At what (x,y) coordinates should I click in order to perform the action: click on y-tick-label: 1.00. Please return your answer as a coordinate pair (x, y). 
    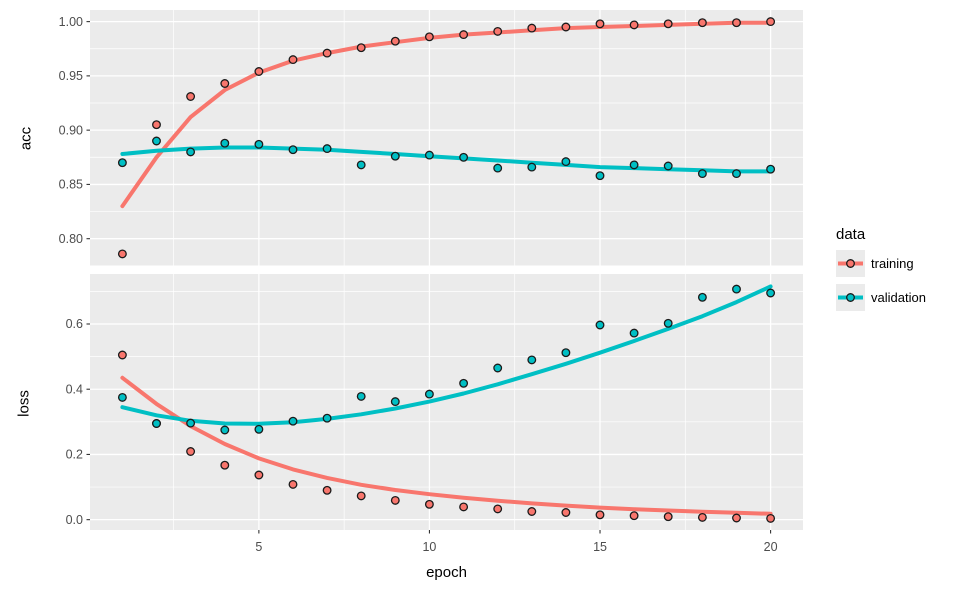
    Looking at the image, I should click on (71, 22).